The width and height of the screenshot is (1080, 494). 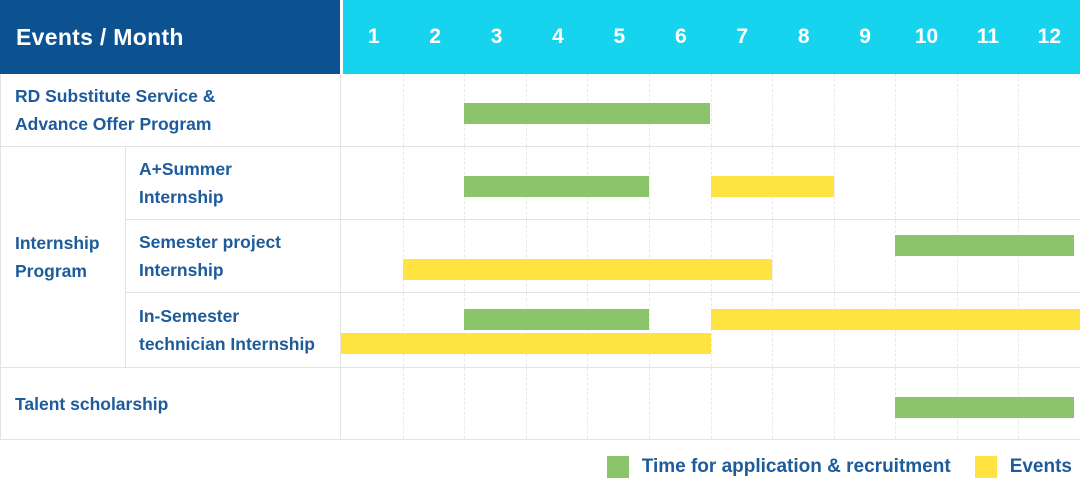 I want to click on row-label: In-Semester technician Internship, so click(x=233, y=330).